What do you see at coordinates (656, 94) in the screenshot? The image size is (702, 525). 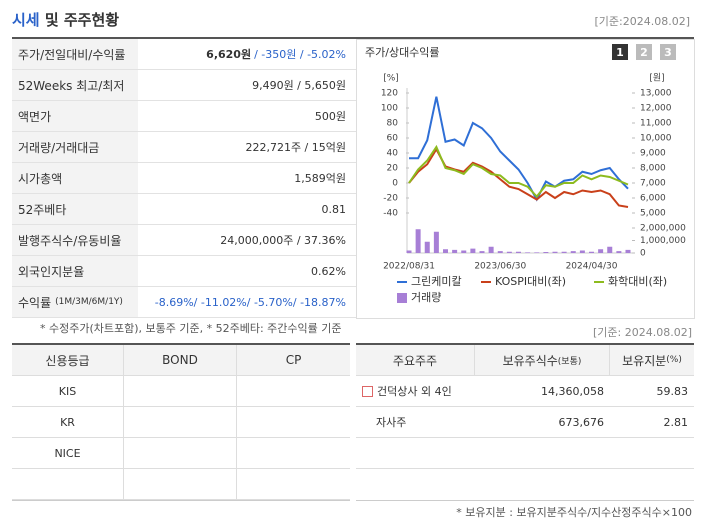 I see `y2-tick-label: 13,000` at bounding box center [656, 94].